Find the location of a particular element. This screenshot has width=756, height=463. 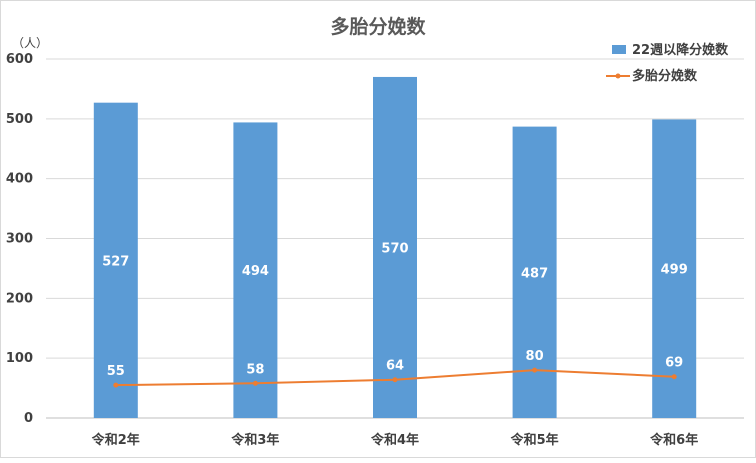

y-axis-unit: （人） is located at coordinates (30, 43).